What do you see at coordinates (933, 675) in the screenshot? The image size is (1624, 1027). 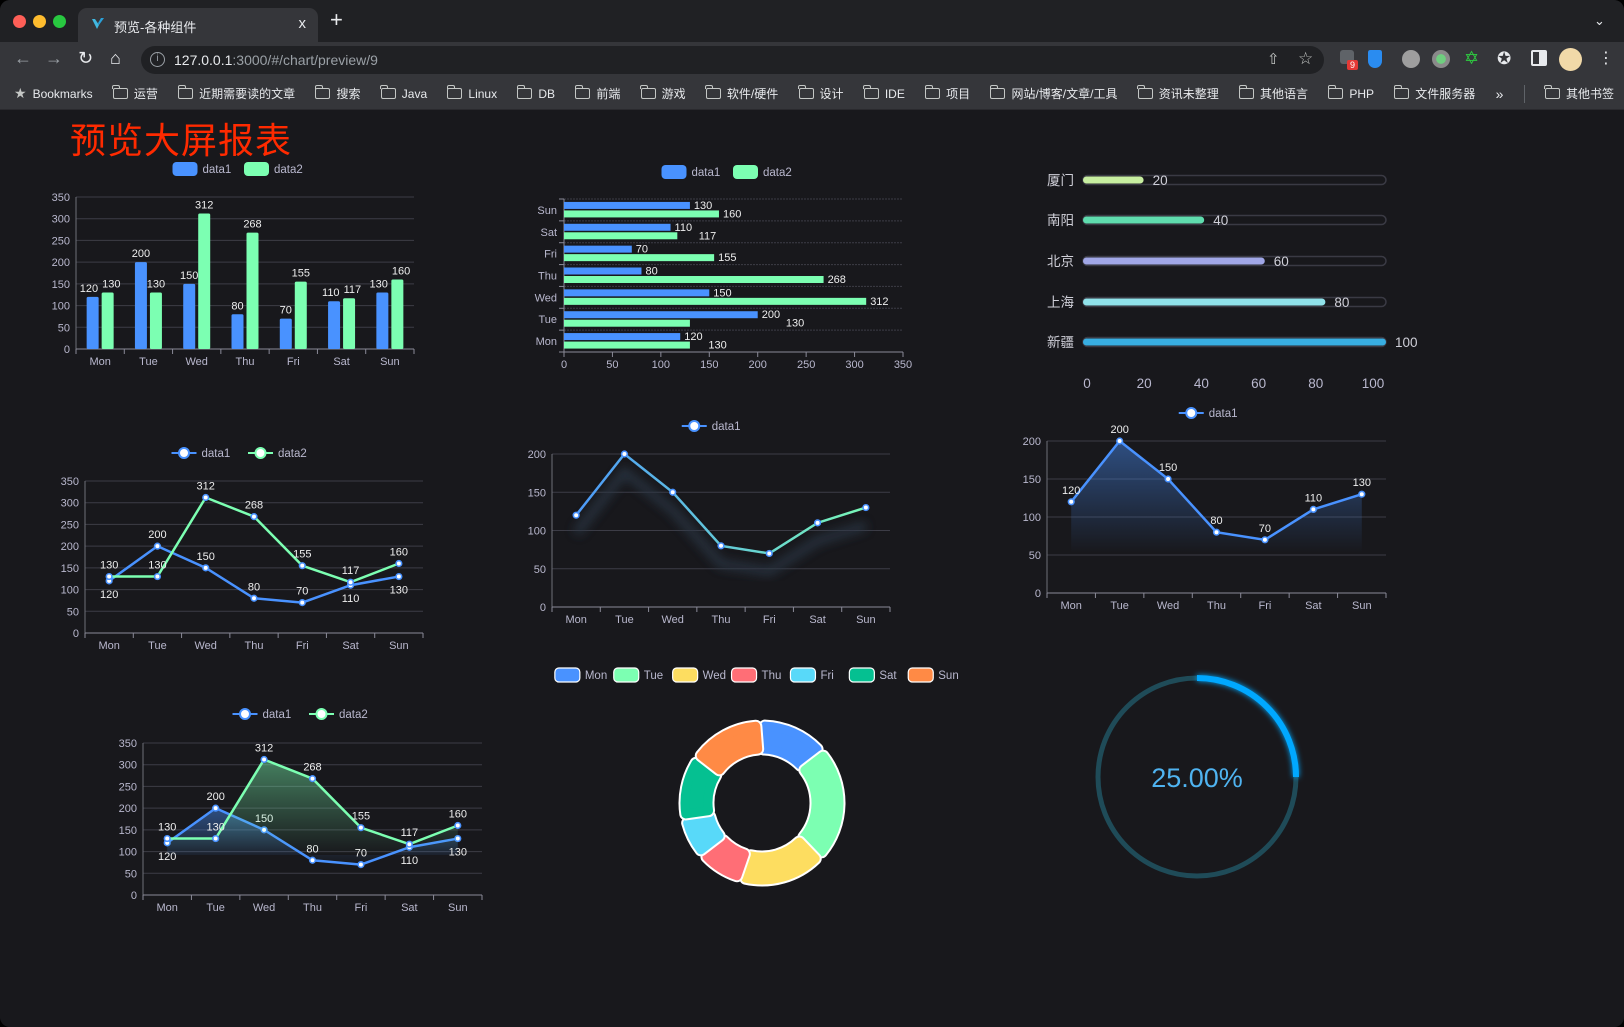 I see `legend-item: Sun` at bounding box center [933, 675].